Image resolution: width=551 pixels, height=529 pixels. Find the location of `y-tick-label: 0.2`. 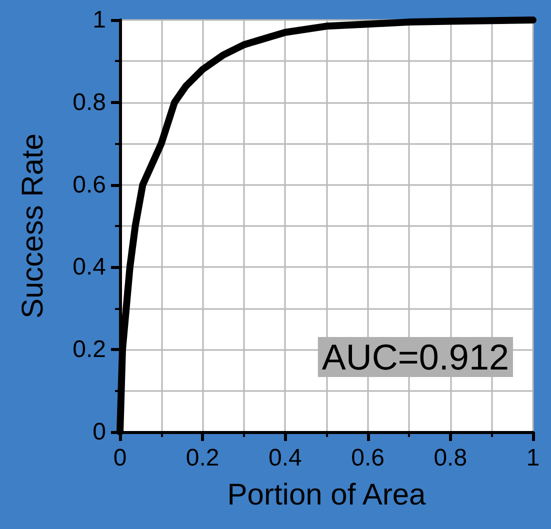

y-tick-label: 0.2 is located at coordinates (89, 350).